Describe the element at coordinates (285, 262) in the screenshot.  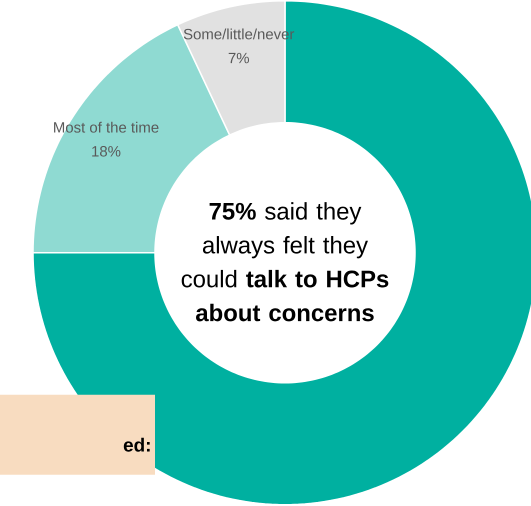
I see `text: 75% said they always felt they could talk to HCPs about concerns` at that location.